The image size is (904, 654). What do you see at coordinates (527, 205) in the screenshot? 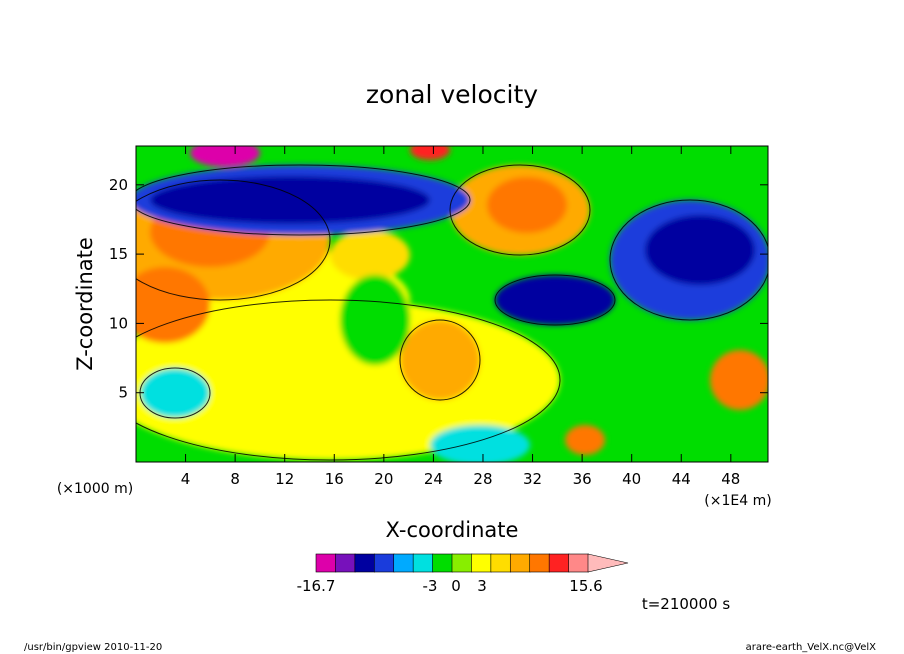
I see `region-strong-positive-top-right` at bounding box center [527, 205].